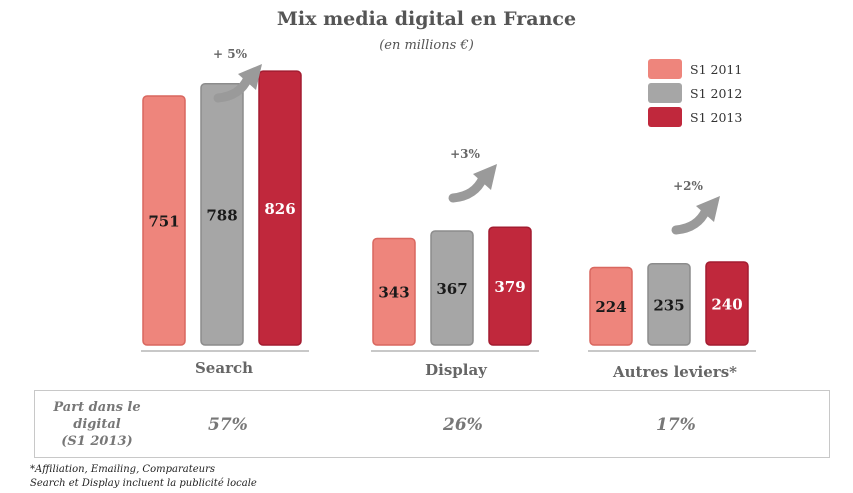  I want to click on growth-arrow-head-search, so click(250, 77).